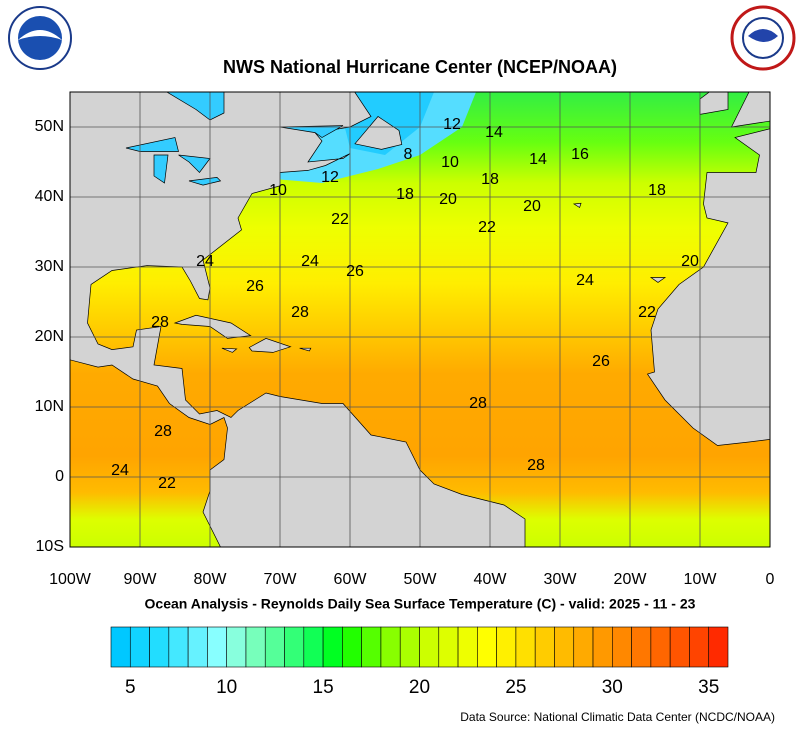 The width and height of the screenshot is (800, 737). What do you see at coordinates (130, 687) in the screenshot?
I see `colorbar-tick-label: 5` at bounding box center [130, 687].